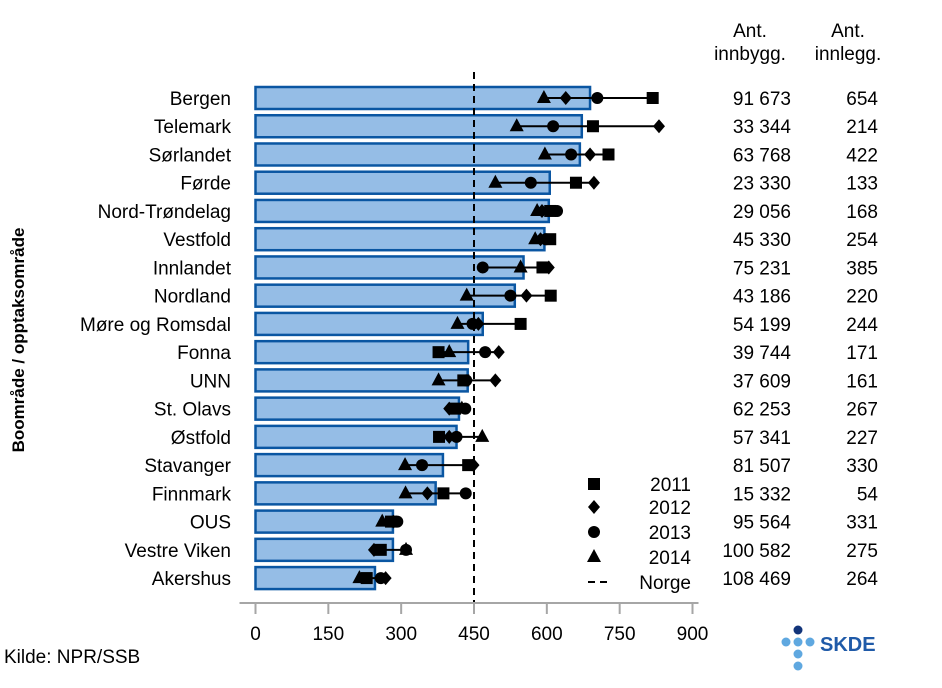 The height and width of the screenshot is (688, 942). Describe the element at coordinates (862, 184) in the screenshot. I see `innleggelser-value: 133` at that location.